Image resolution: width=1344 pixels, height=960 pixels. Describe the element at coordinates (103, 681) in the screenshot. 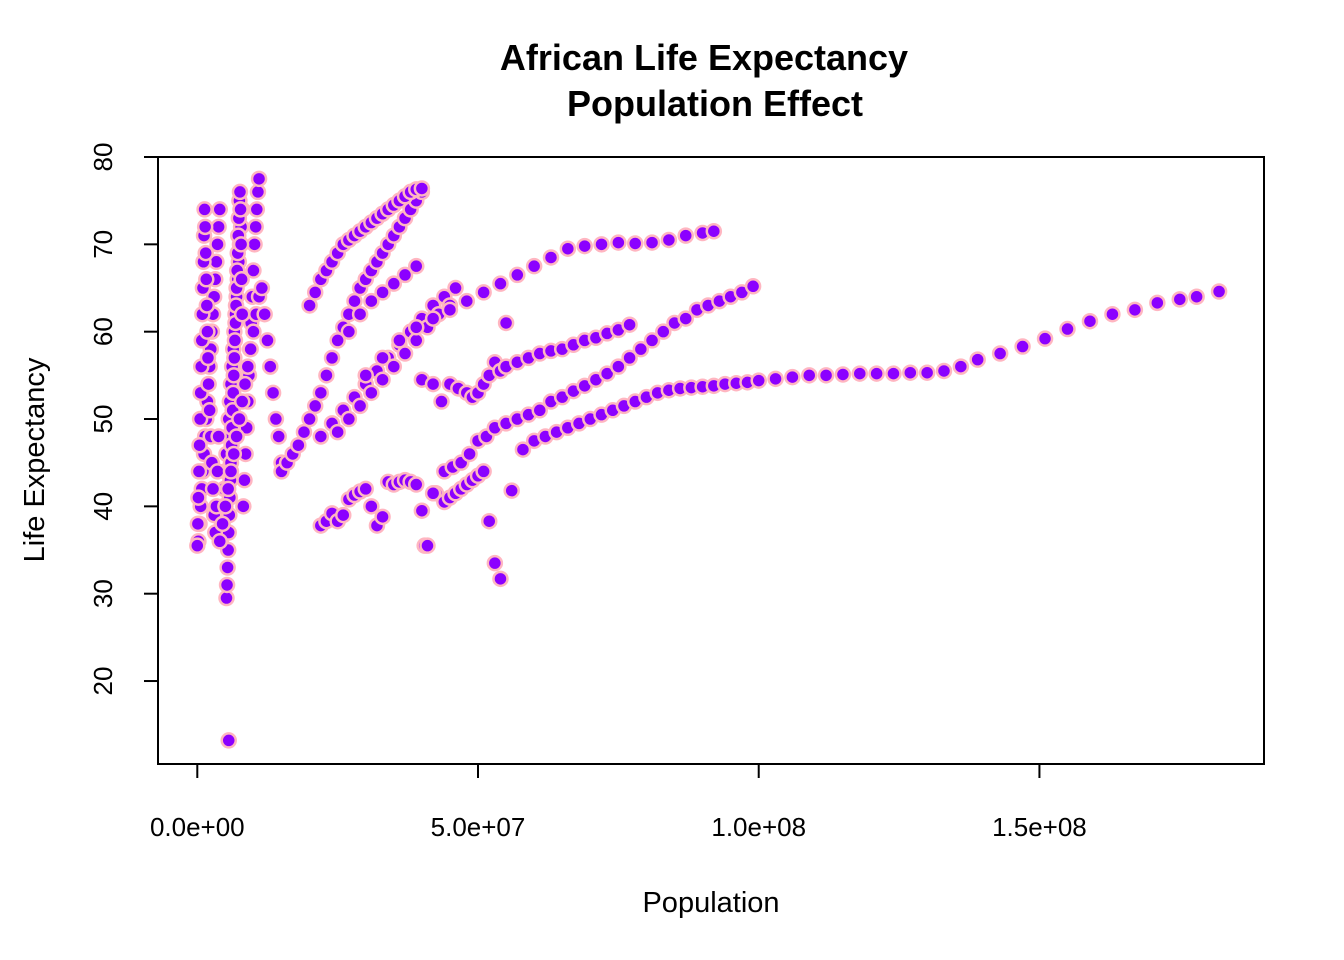

I see `y-tick-label: 20` at that location.